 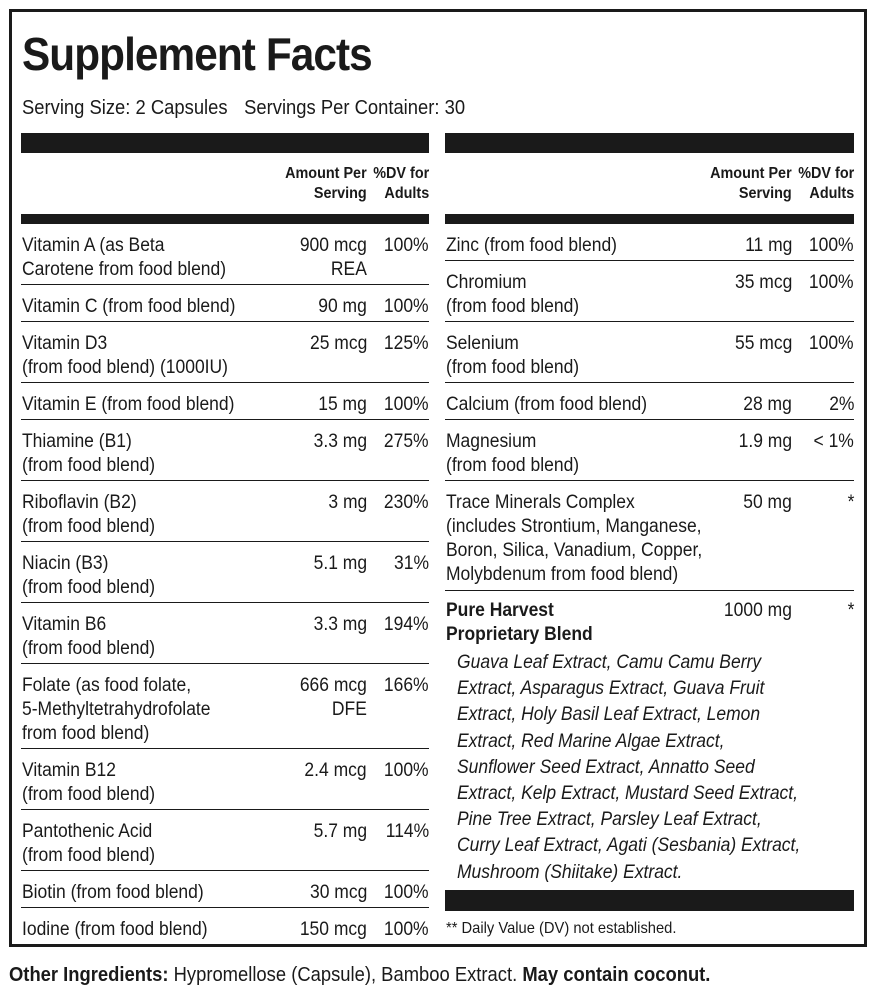 I want to click on nutrient-dv: 230%, so click(x=406, y=502).